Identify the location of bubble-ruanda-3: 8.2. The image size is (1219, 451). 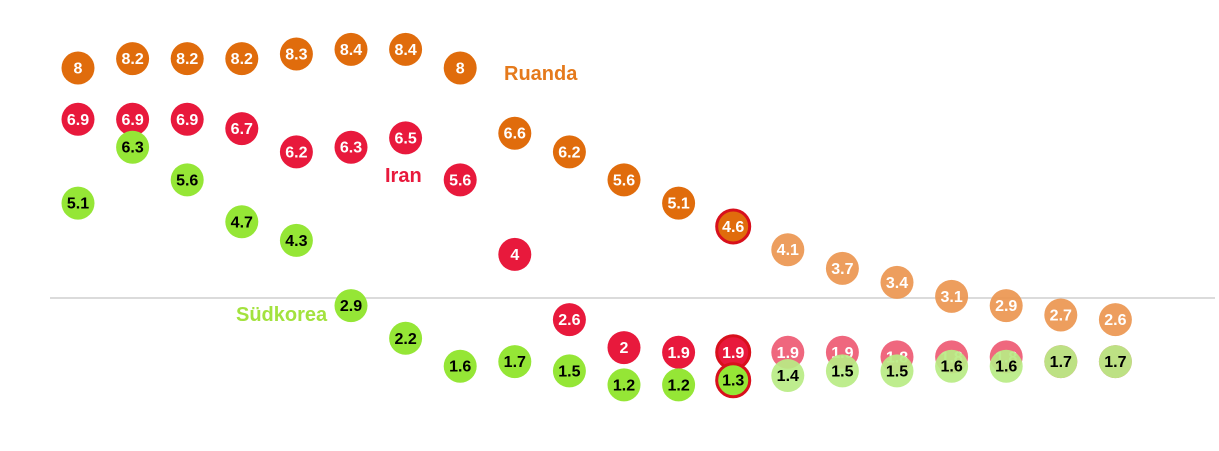
(242, 59).